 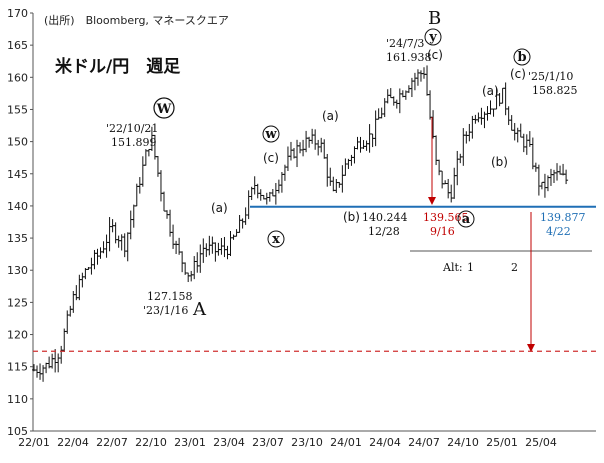 I want to click on low-apr-value: 139.877, so click(x=563, y=217).